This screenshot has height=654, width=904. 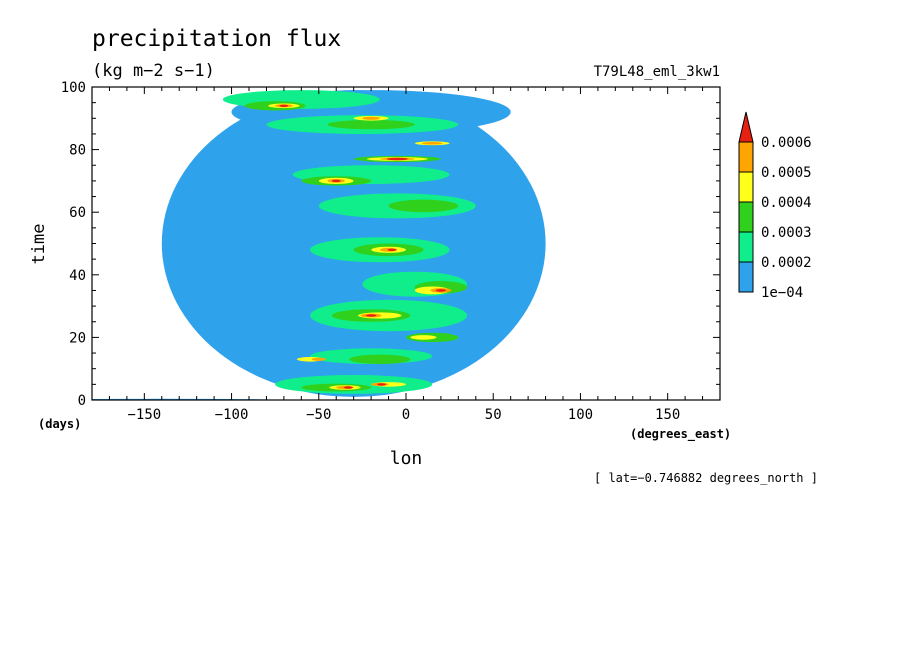 I want to click on y-tick-label: 0, so click(x=82, y=401).